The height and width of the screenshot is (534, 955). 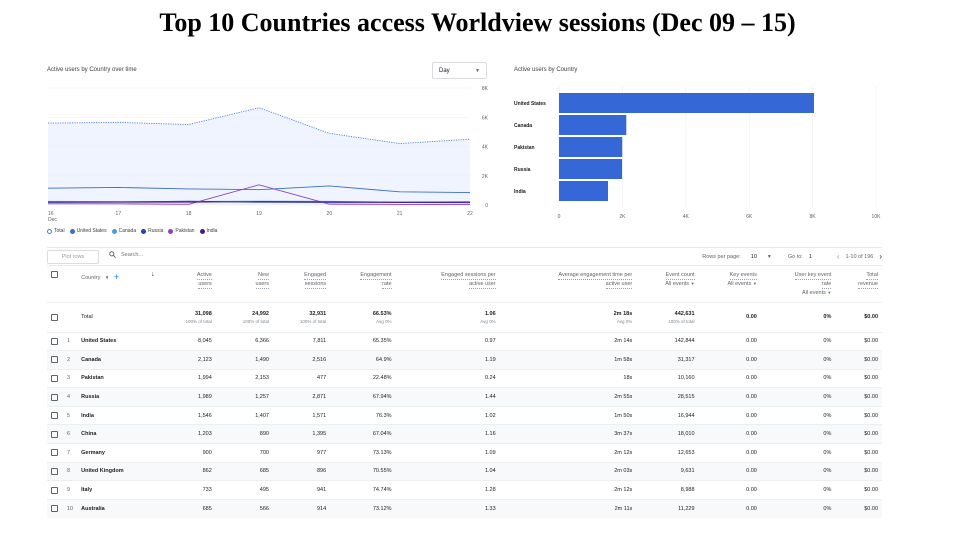 What do you see at coordinates (55, 284) in the screenshot?
I see `header-checkbox-cell` at bounding box center [55, 284].